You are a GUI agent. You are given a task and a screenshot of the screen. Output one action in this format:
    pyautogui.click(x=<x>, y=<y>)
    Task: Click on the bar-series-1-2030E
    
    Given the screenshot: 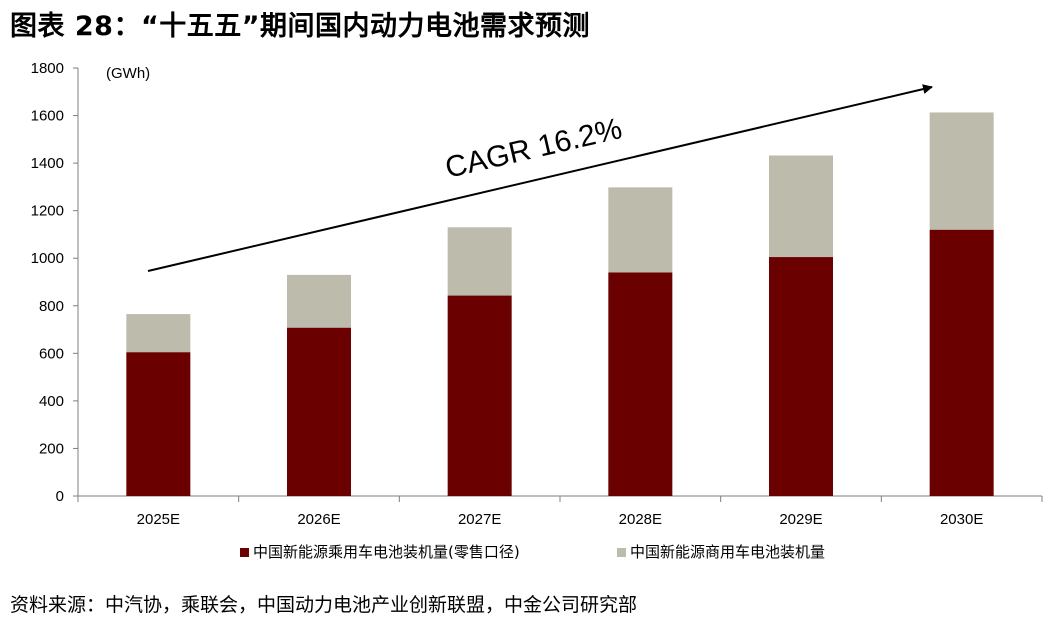 What is the action you would take?
    pyautogui.click(x=961, y=171)
    